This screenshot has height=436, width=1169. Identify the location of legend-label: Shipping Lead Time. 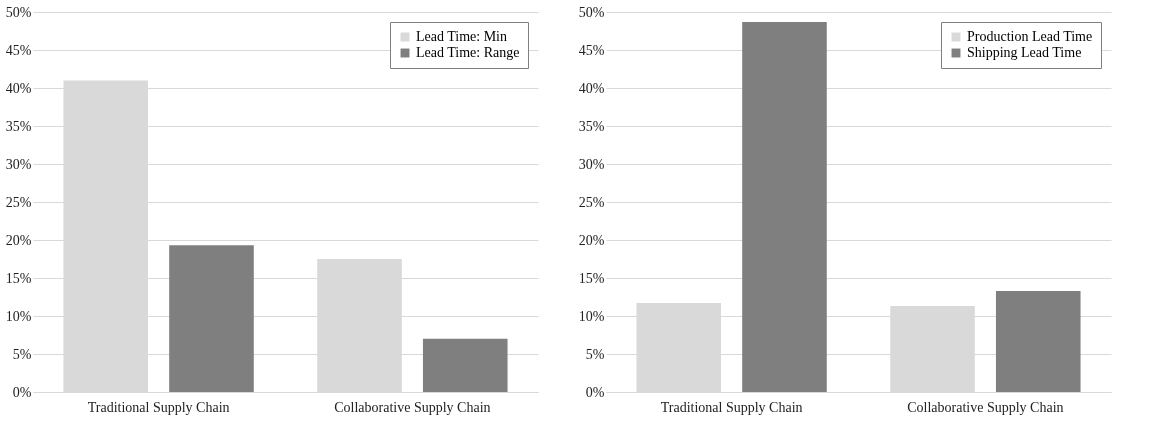
(1024, 52).